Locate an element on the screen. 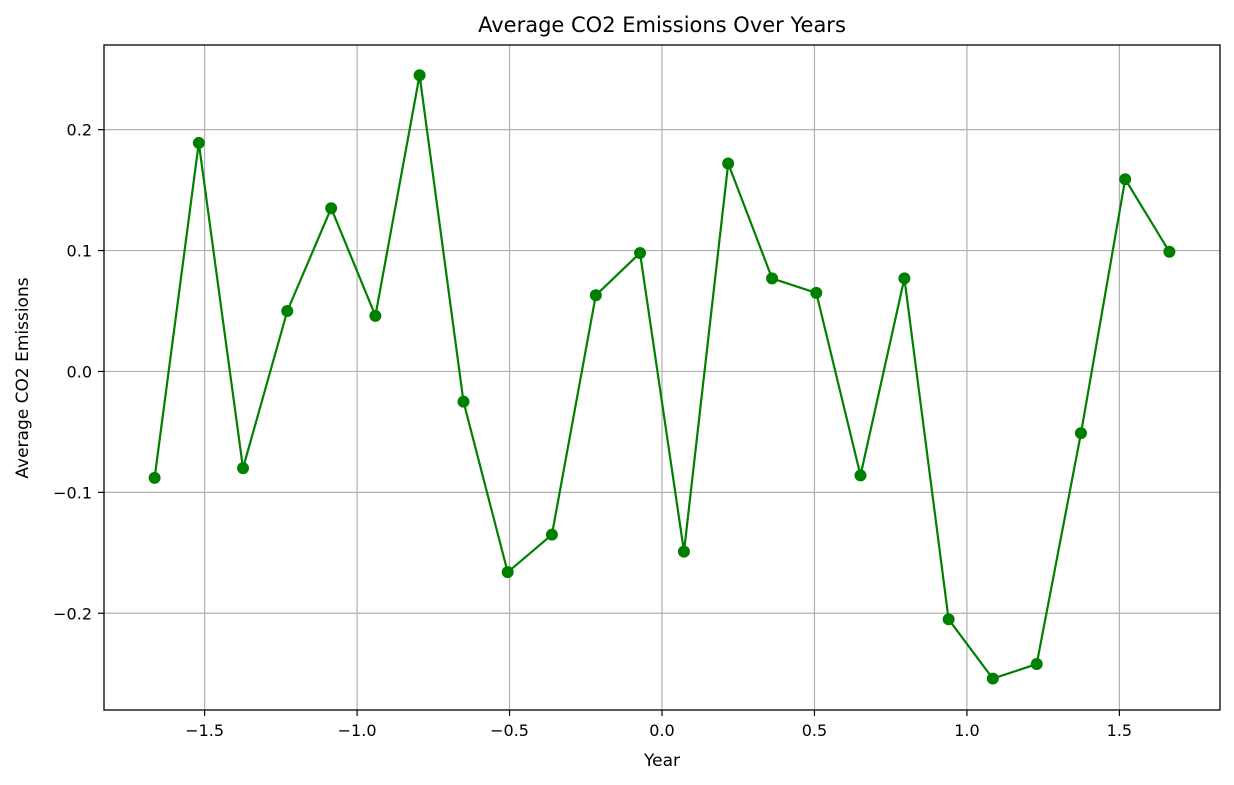  x-tick-label: −1.0 is located at coordinates (357, 730).